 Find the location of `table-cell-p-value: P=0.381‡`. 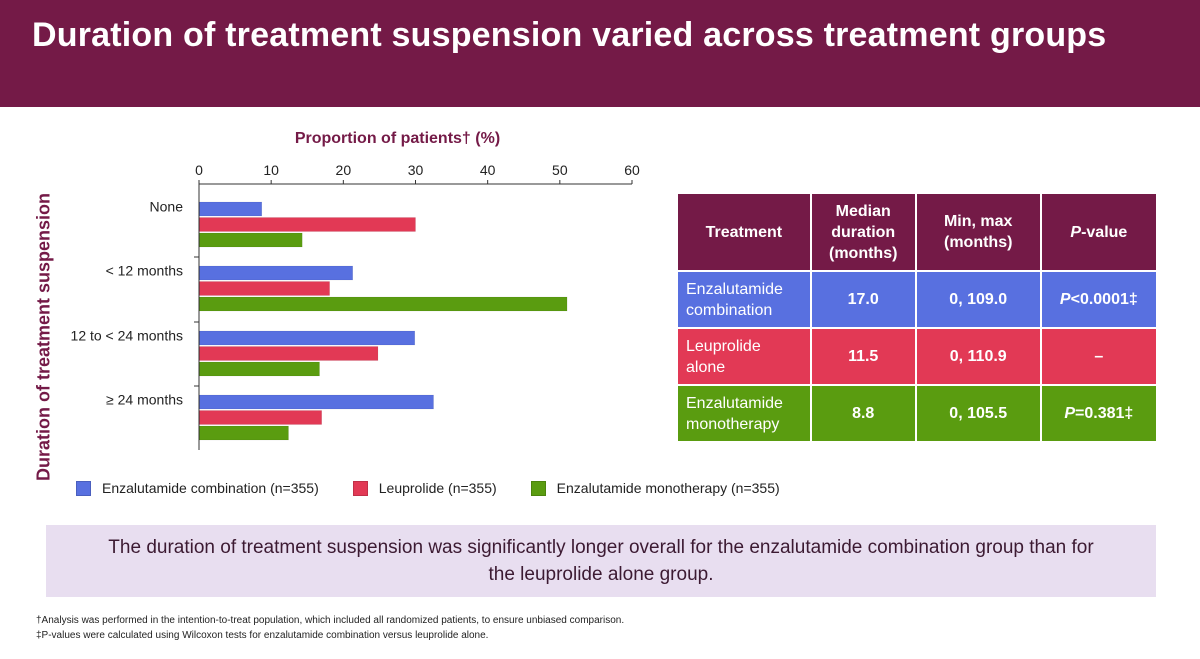

table-cell-p-value: P=0.381‡ is located at coordinates (1099, 413).